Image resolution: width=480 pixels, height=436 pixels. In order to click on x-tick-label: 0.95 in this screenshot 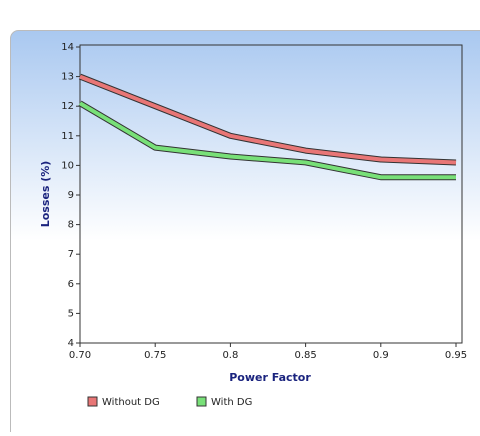, I will do `click(456, 355)`.